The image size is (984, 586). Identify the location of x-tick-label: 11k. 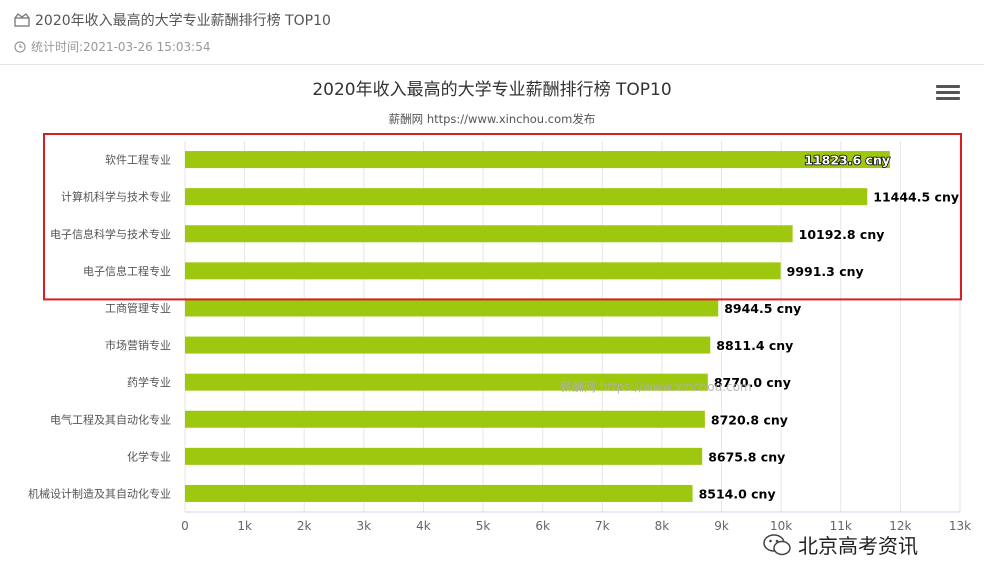
(841, 526).